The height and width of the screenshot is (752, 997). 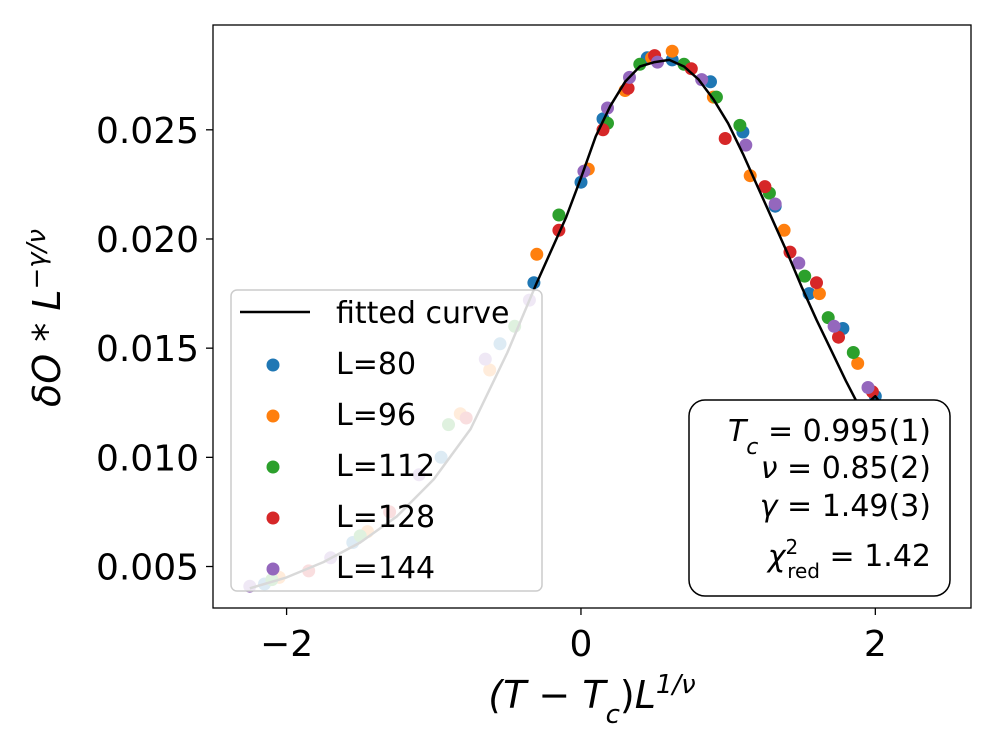 What do you see at coordinates (147, 131) in the screenshot?
I see `y-tick-label: 0.025` at bounding box center [147, 131].